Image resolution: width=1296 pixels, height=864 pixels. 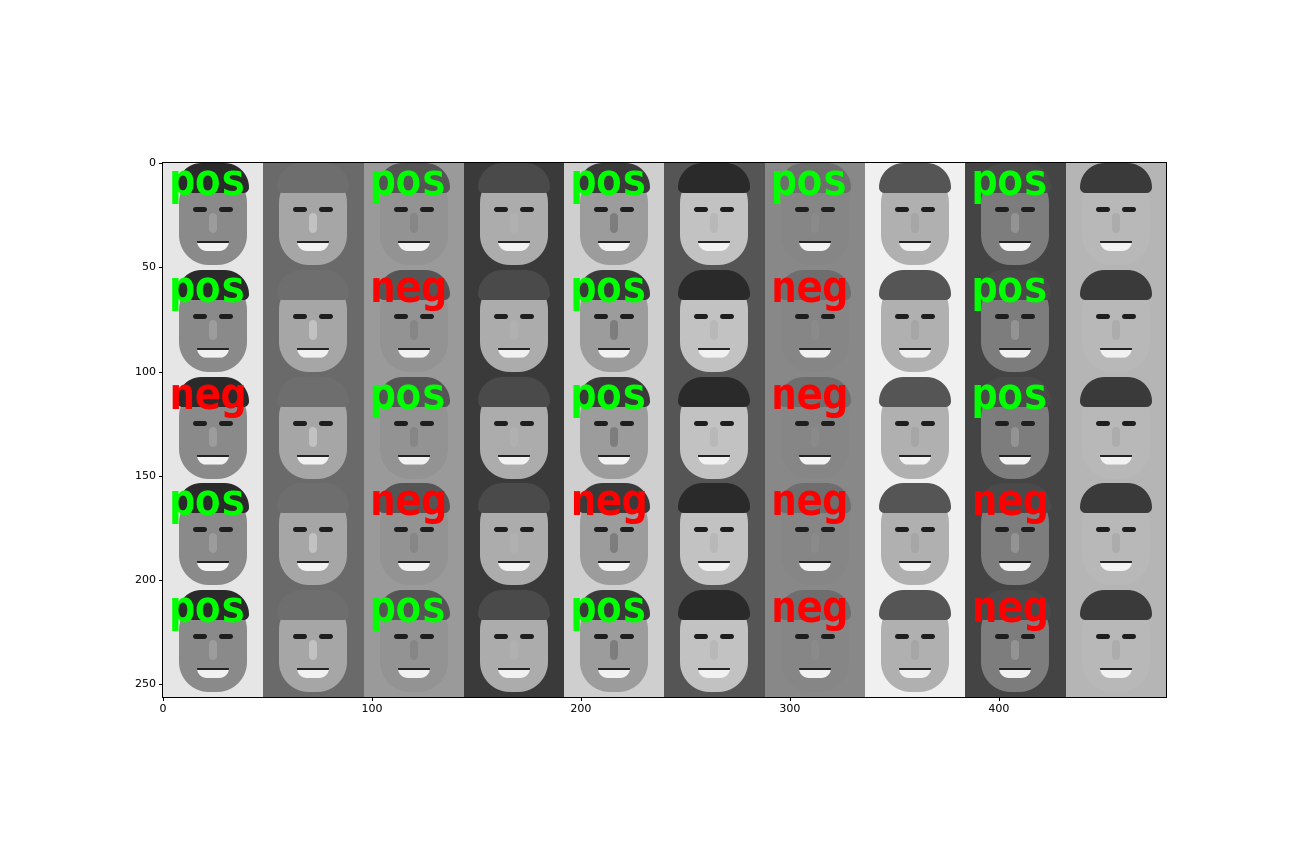 I want to click on y-tick-label: 150, so click(x=145, y=475).